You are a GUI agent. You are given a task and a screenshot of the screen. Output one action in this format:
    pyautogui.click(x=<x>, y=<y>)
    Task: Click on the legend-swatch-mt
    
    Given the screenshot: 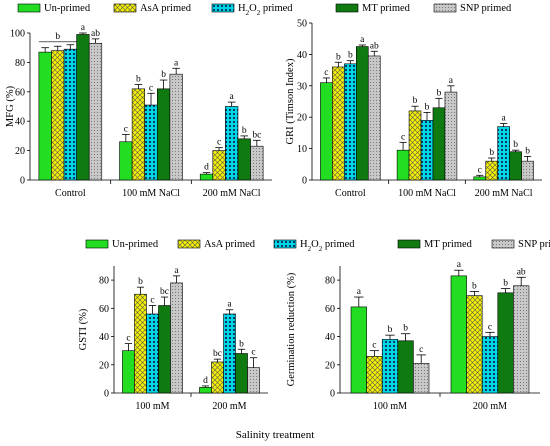 What is the action you would take?
    pyautogui.click(x=347, y=8)
    